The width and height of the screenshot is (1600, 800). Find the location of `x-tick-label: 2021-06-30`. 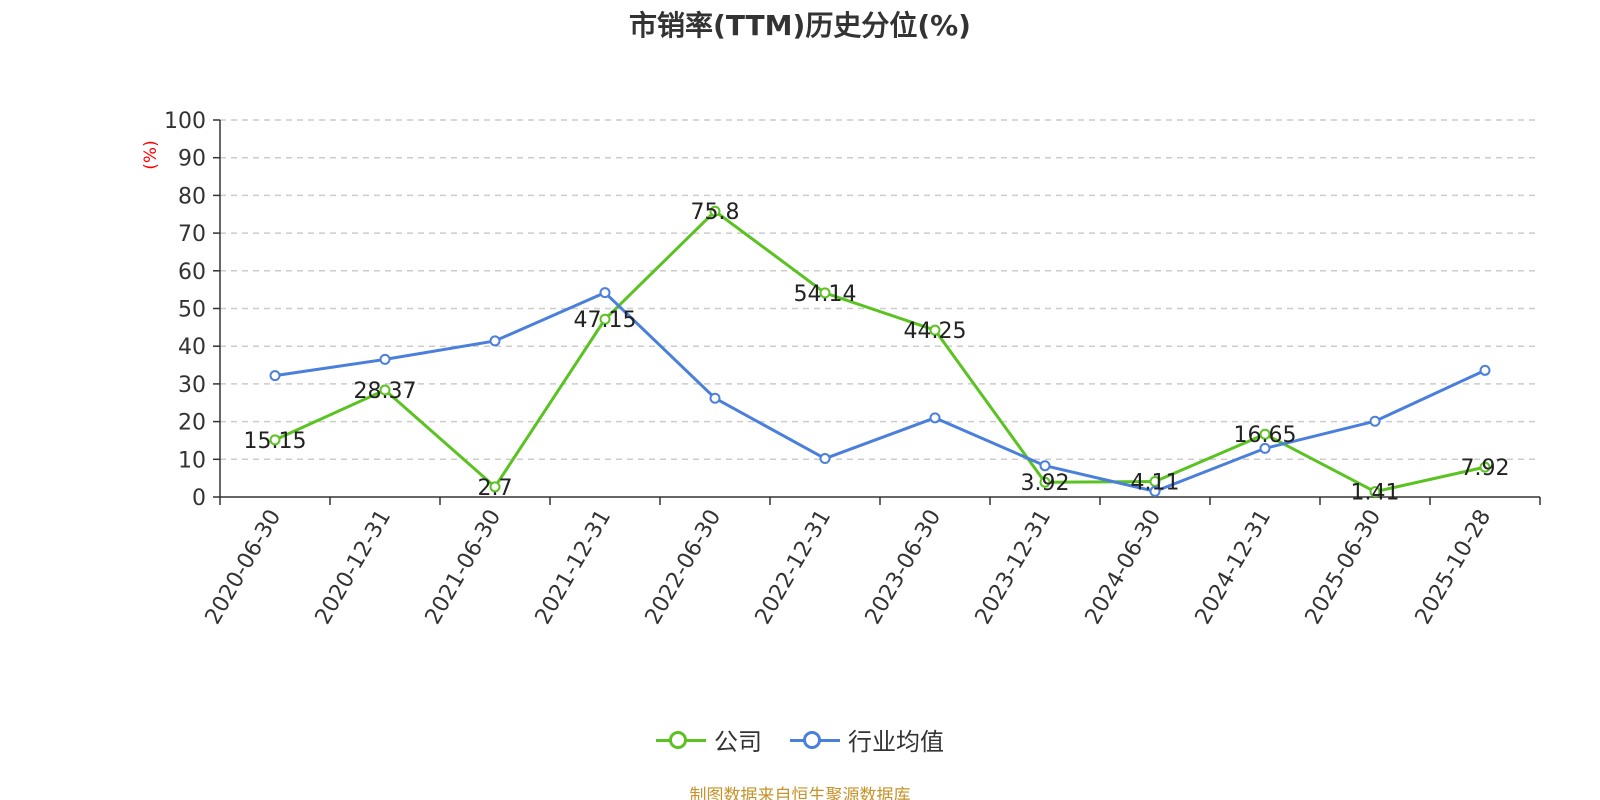

x-tick-label: 2021-06-30 is located at coordinates (464, 567).